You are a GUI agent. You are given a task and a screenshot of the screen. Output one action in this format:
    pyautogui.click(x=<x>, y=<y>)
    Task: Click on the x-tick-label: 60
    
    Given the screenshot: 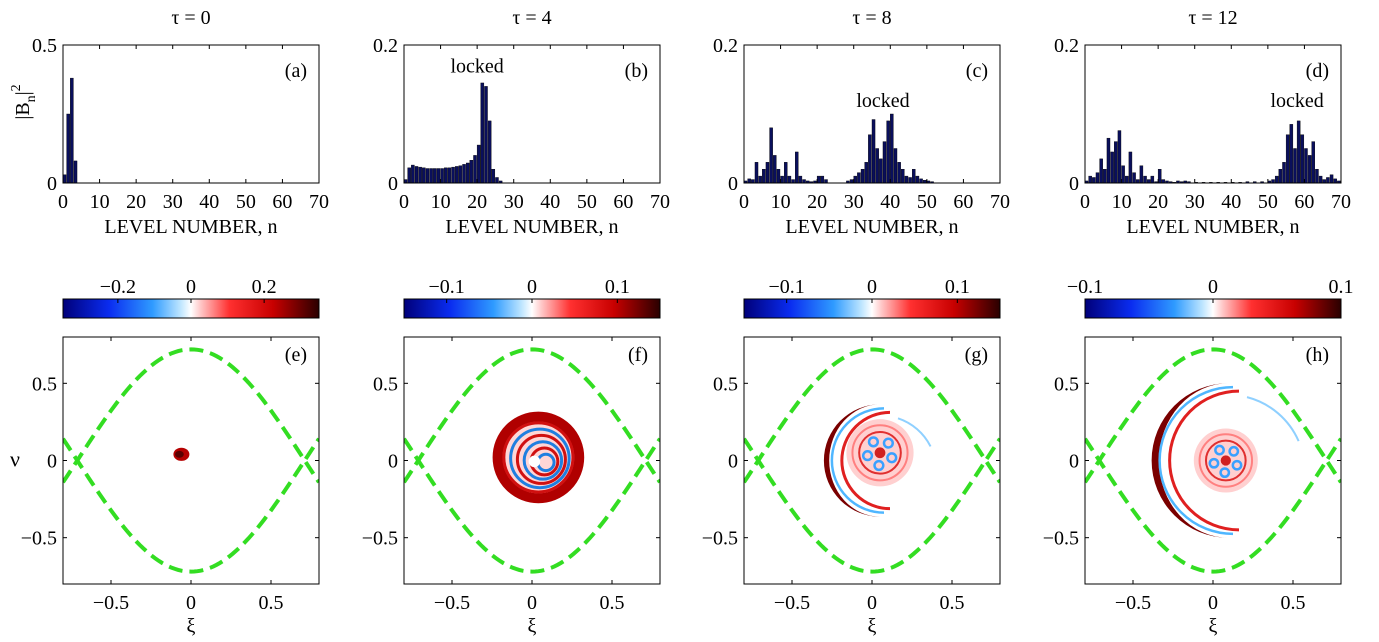 What is the action you would take?
    pyautogui.click(x=963, y=202)
    